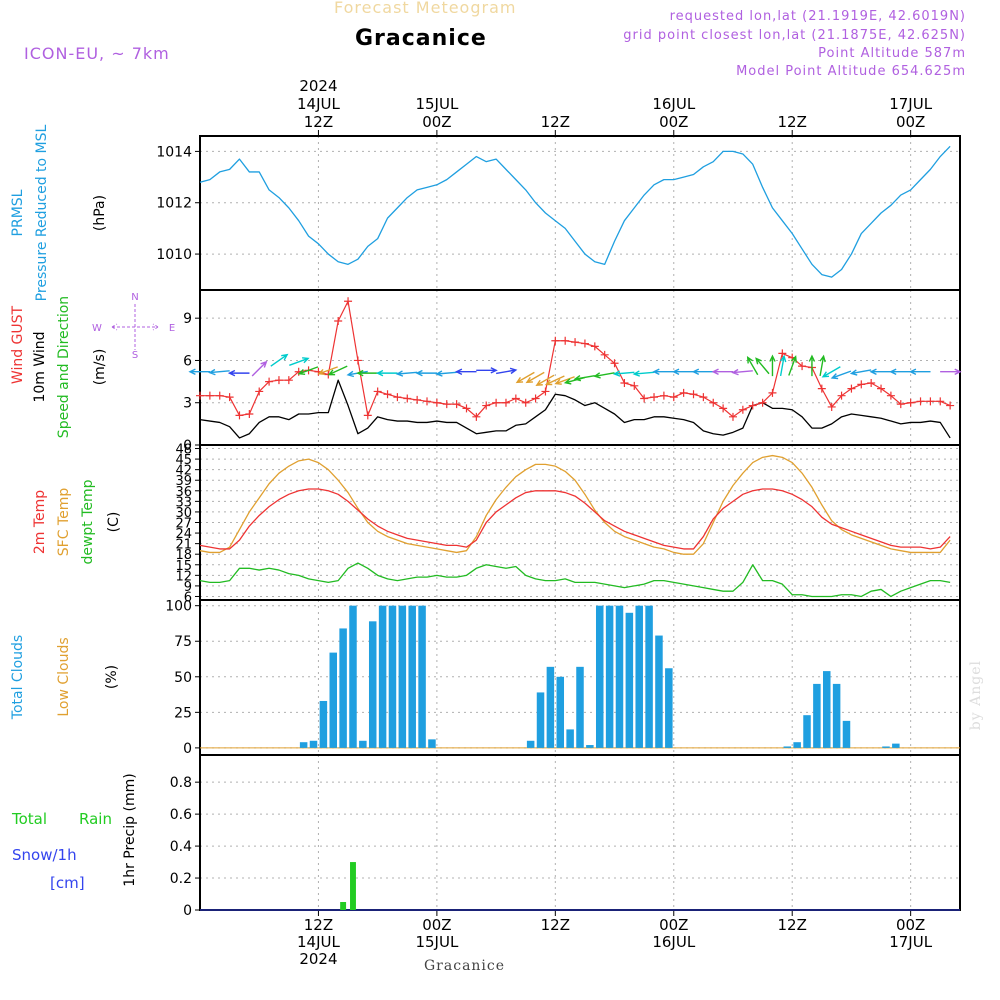 The width and height of the screenshot is (1000, 1000). Describe the element at coordinates (183, 555) in the screenshot. I see `y-tick-label: 18` at that location.